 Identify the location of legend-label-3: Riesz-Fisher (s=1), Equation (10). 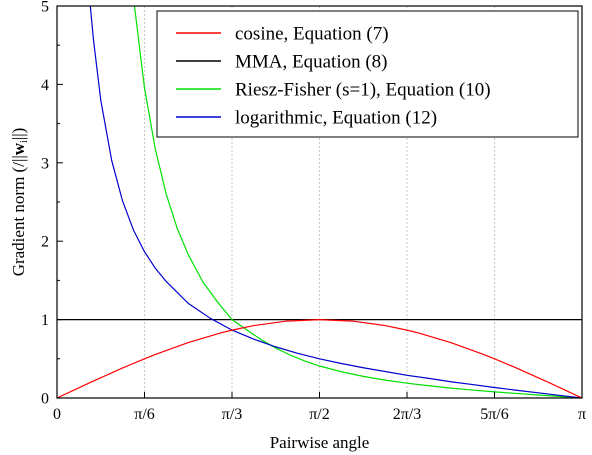
(363, 90).